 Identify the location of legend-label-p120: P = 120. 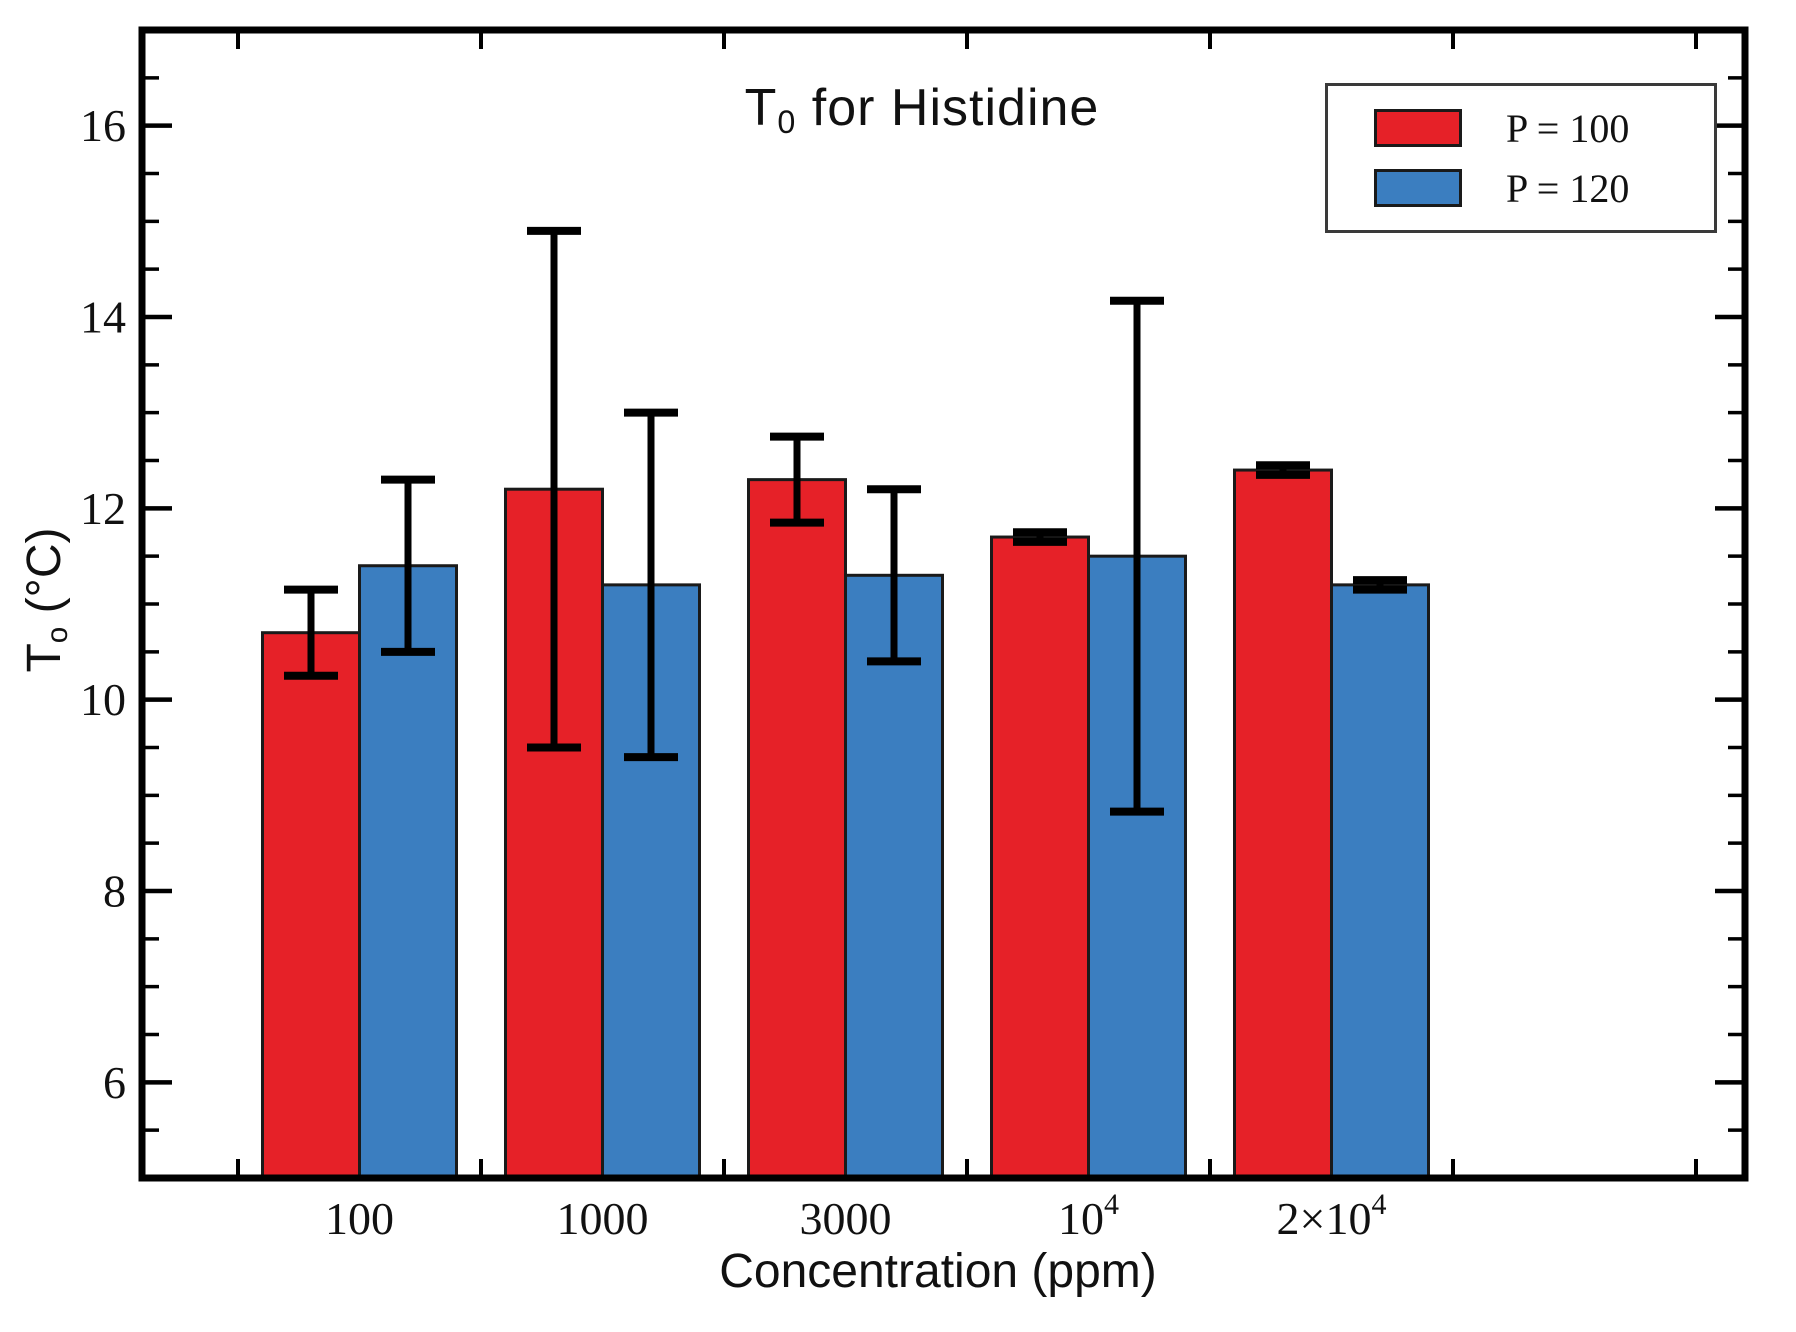
(1568, 188).